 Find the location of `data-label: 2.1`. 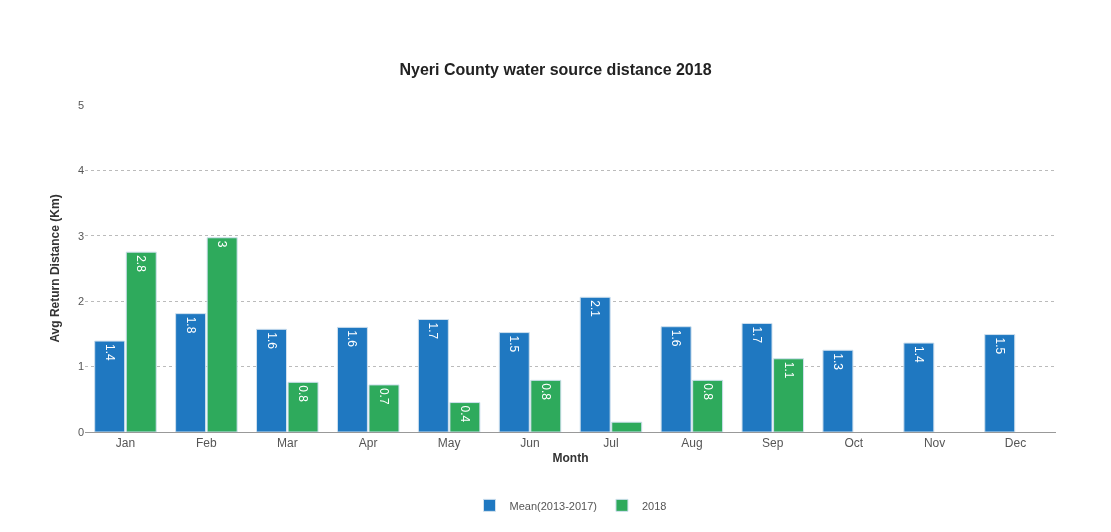

data-label: 2.1 is located at coordinates (595, 309).